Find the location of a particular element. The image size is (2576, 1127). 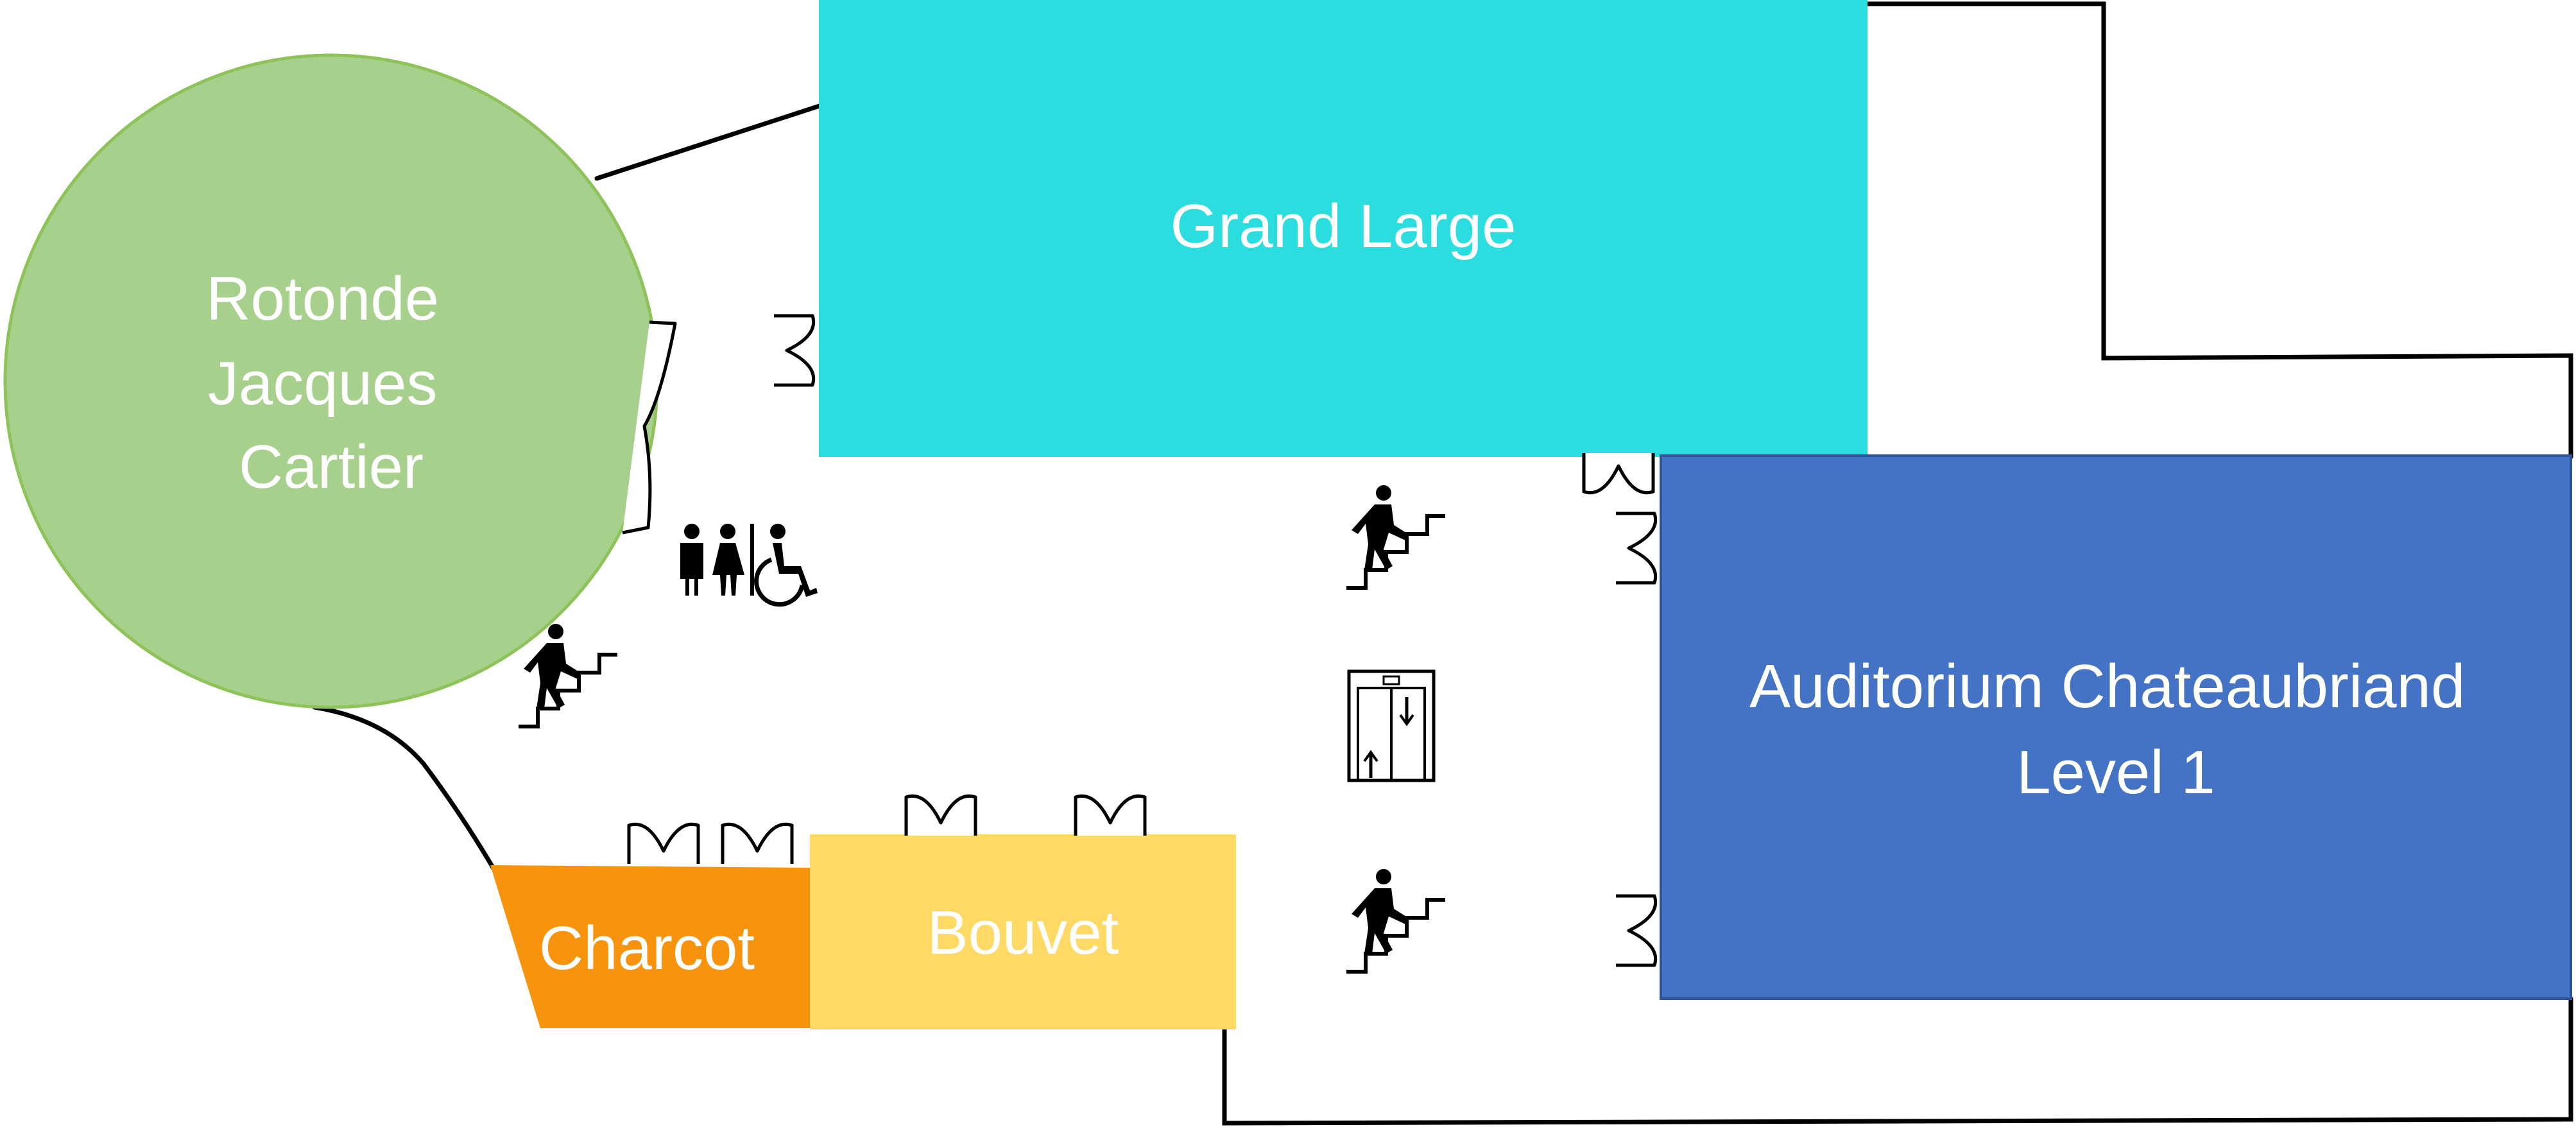

room-label-rotonde-line-2: Jacques is located at coordinates (323, 383).